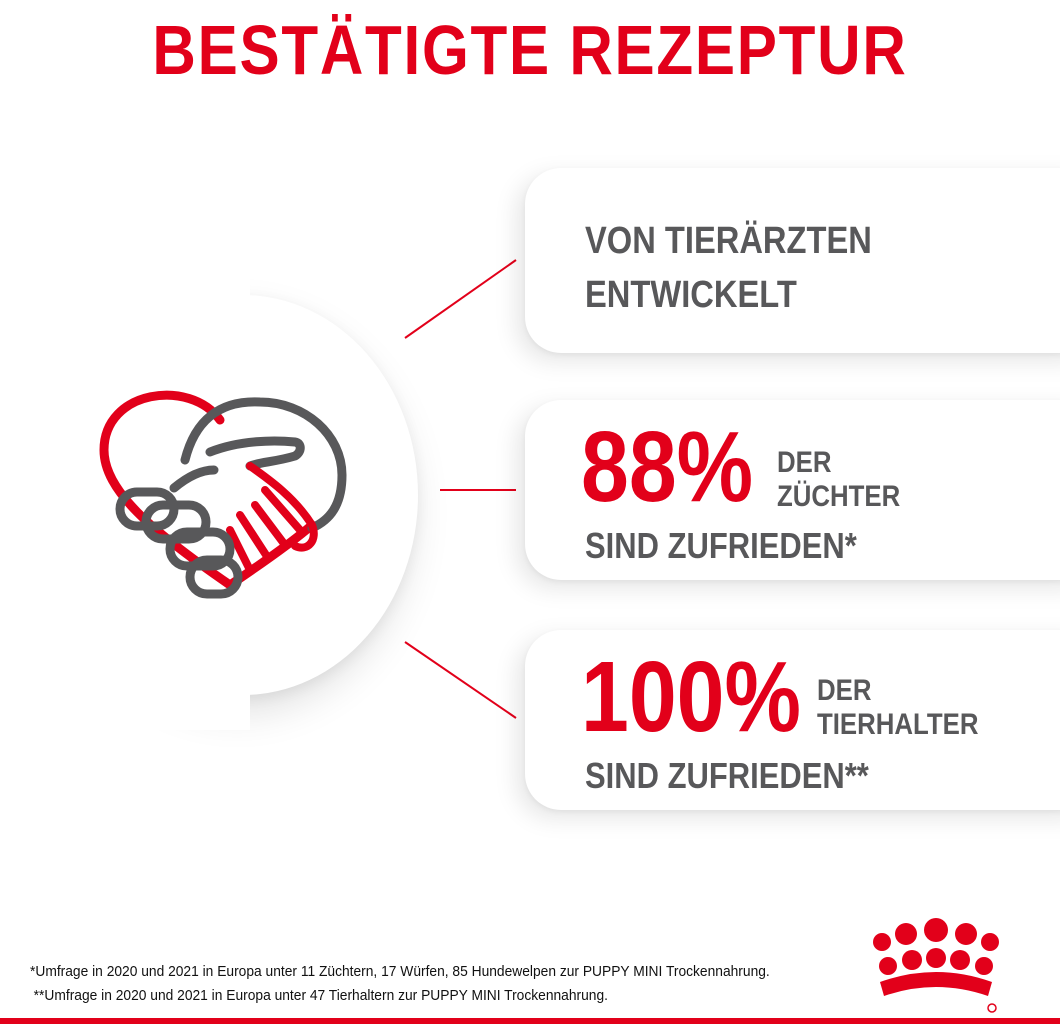 This screenshot has height=1024, width=1060. What do you see at coordinates (530, 1021) in the screenshot?
I see `bottom-accent-bar` at bounding box center [530, 1021].